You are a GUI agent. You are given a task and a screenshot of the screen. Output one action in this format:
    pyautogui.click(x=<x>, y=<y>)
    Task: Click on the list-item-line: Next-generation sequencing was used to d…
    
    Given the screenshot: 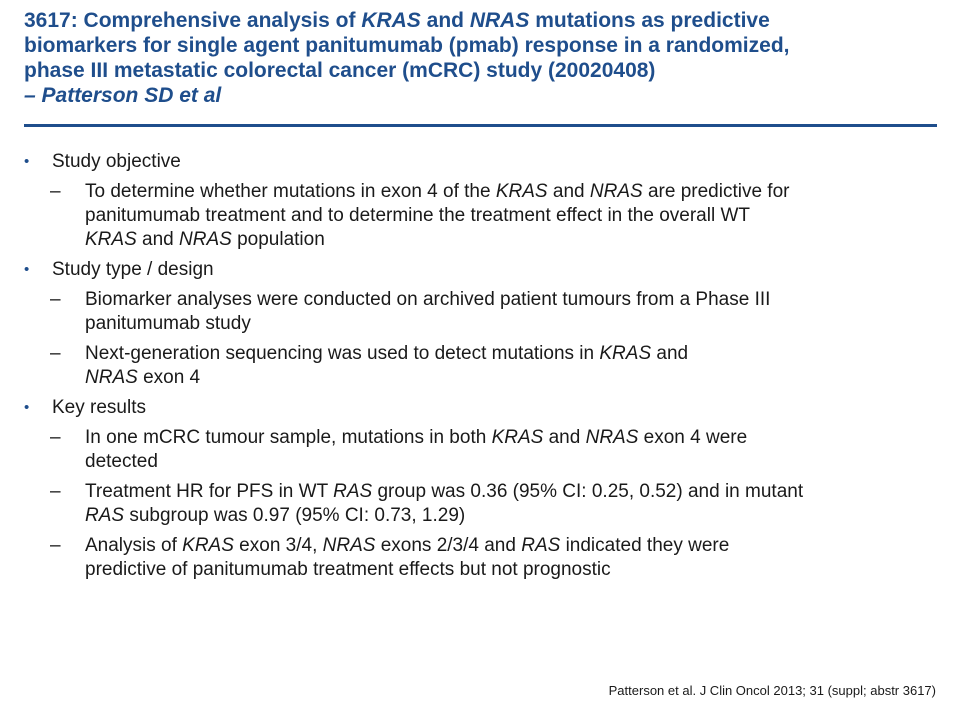 What is the action you would take?
    pyautogui.click(x=387, y=353)
    